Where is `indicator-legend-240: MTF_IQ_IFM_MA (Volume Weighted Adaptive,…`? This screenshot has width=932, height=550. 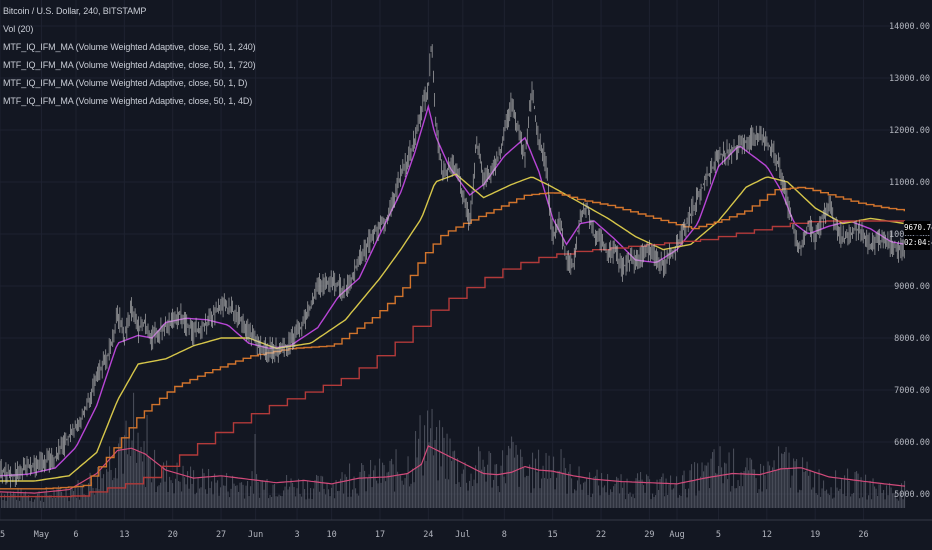
indicator-legend-240: MTF_IQ_IFM_MA (Volume Weighted Adaptive,… is located at coordinates (129, 47).